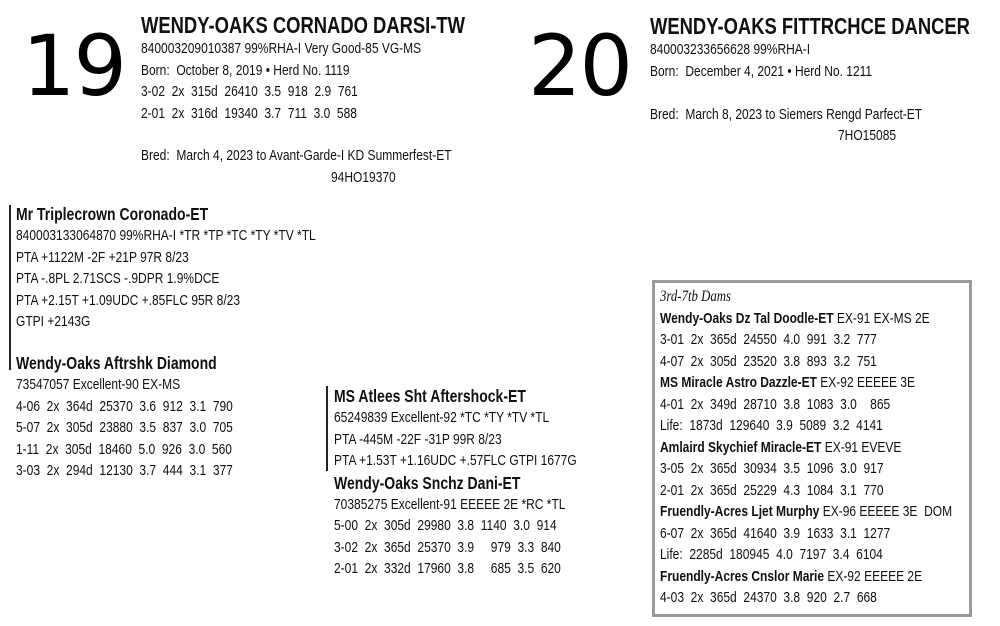  What do you see at coordinates (771, 425) in the screenshot?
I see `dam-record: Life: 1873d 129640 3.9 5089 3.2 4141` at bounding box center [771, 425].